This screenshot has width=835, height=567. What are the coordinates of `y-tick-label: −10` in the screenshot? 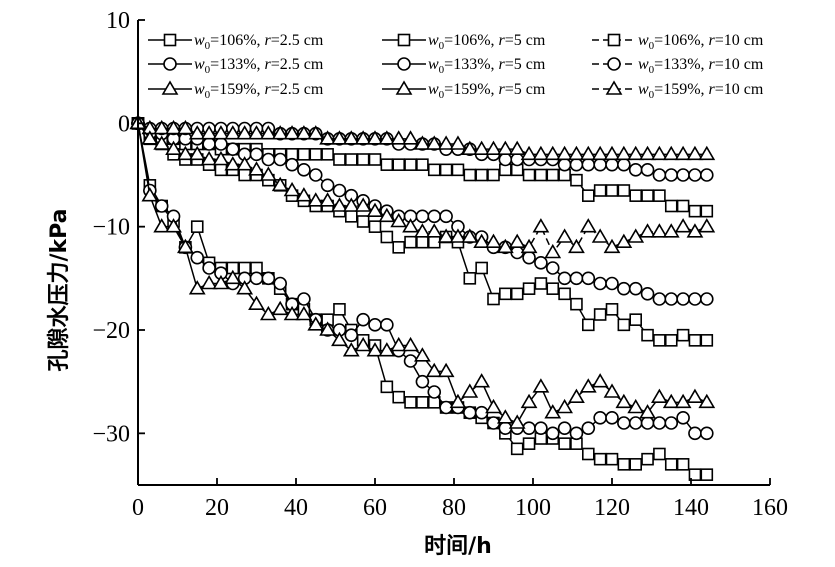 It's located at (111, 228).